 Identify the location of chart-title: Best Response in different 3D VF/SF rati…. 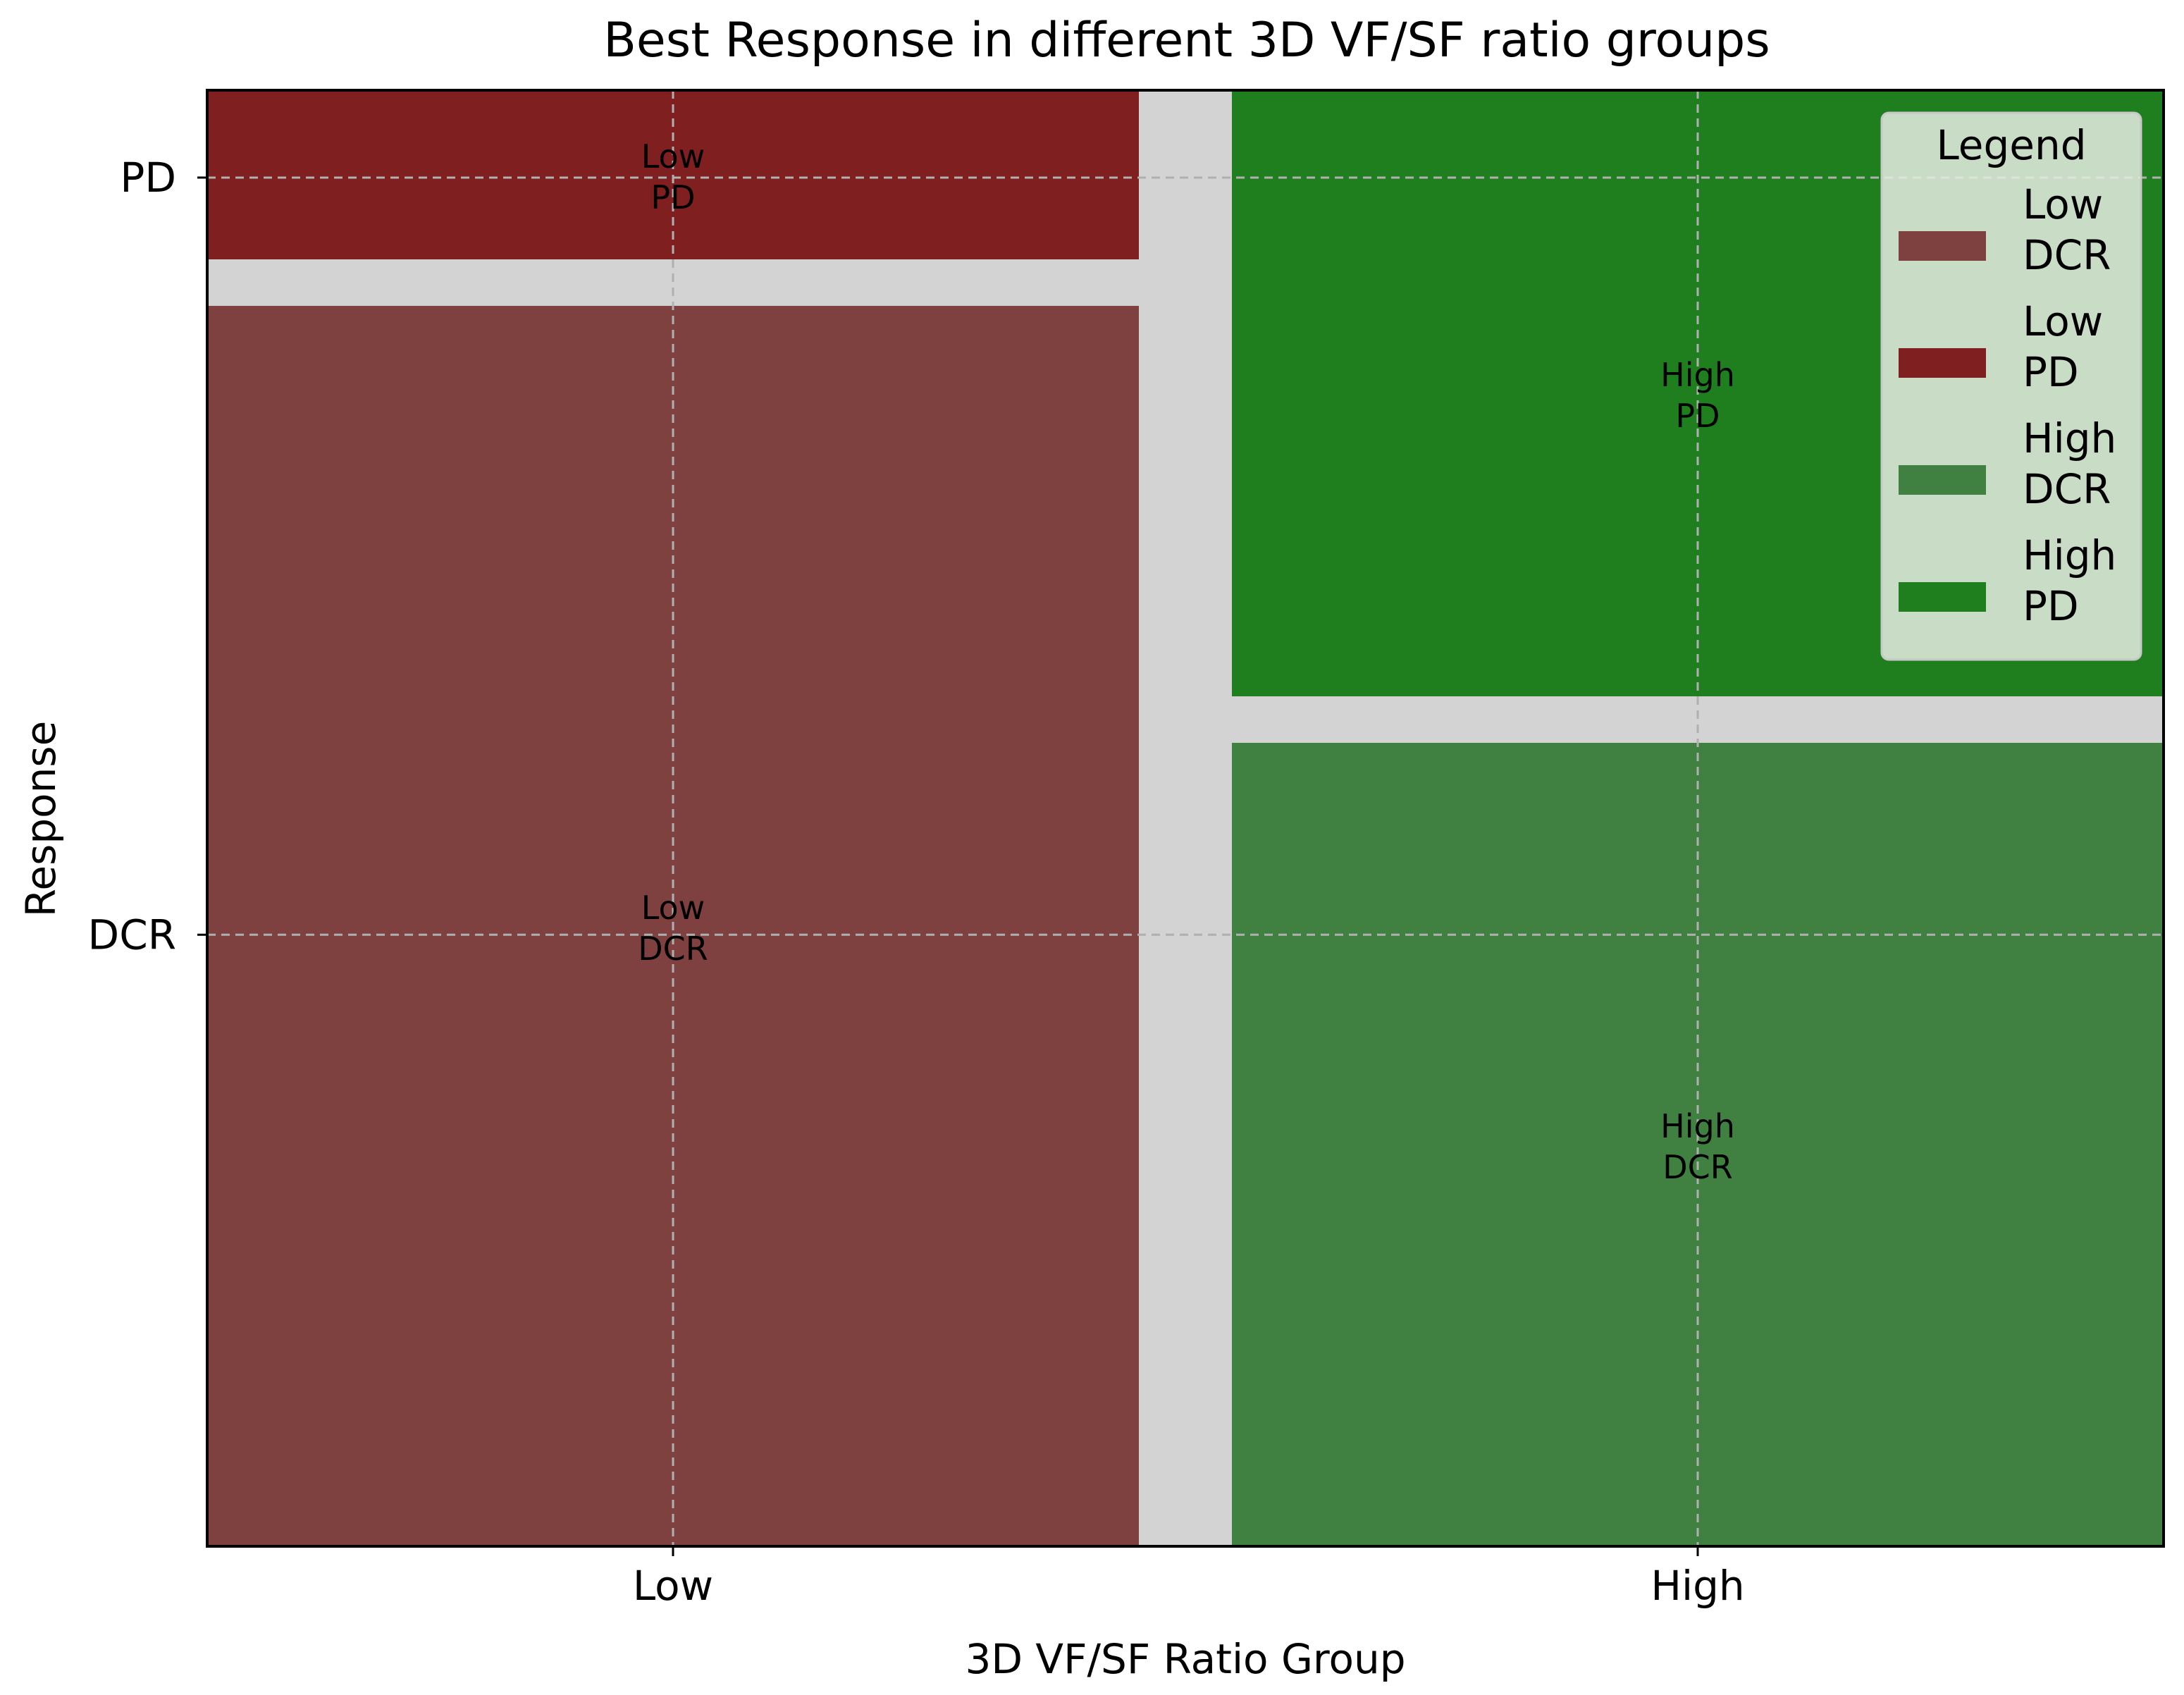
(1186, 40).